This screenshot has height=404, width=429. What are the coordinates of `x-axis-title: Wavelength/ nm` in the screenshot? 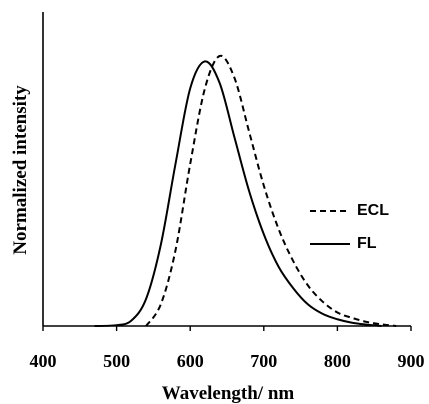 It's located at (228, 393).